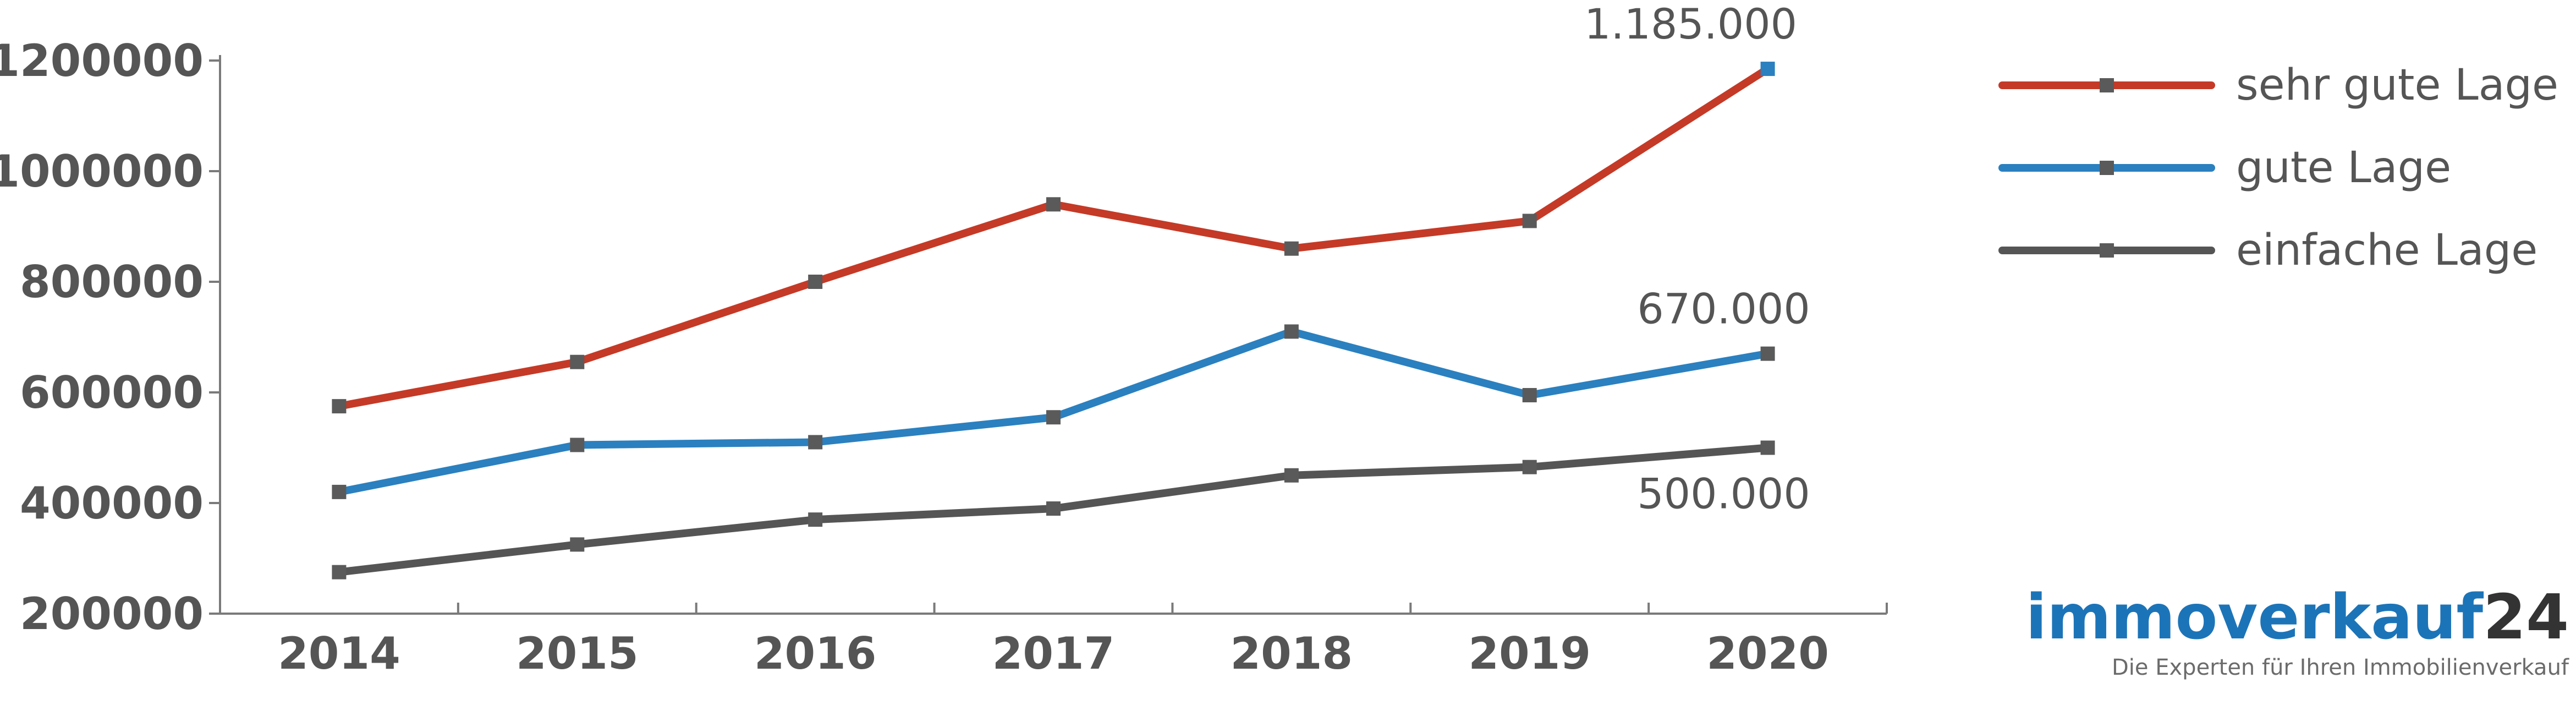  What do you see at coordinates (815, 442) in the screenshot?
I see `data-point-gute-lage-2016` at bounding box center [815, 442].